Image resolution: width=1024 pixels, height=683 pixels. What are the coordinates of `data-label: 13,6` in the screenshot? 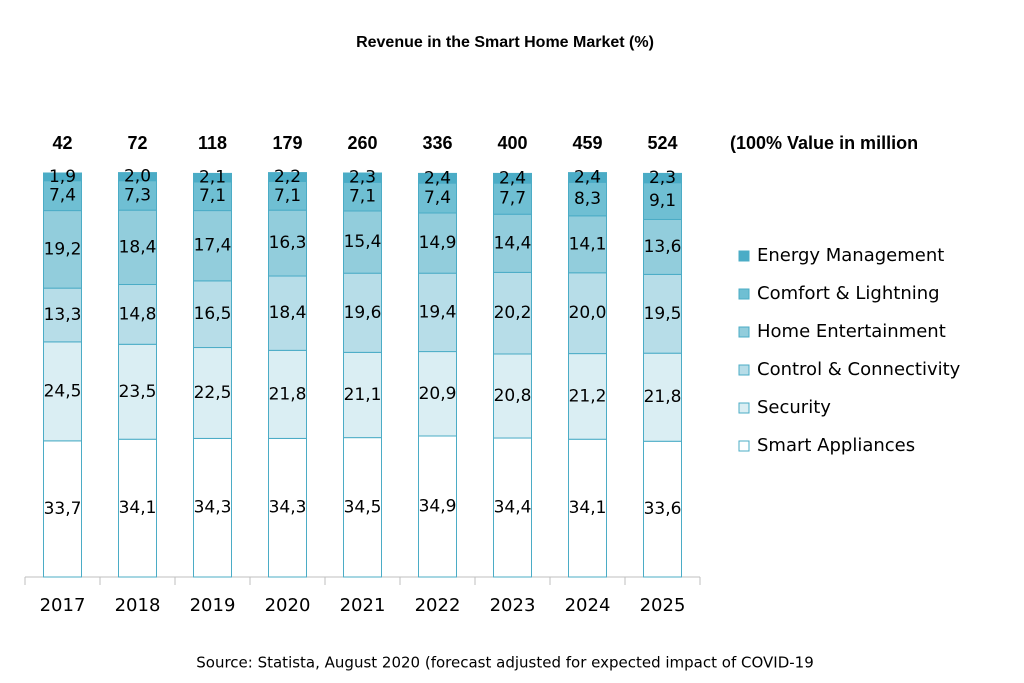 It's located at (663, 247).